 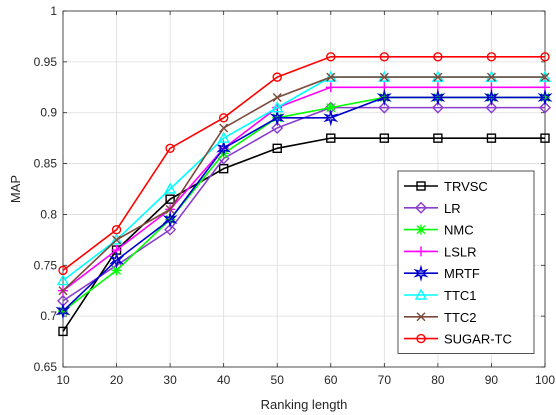 What do you see at coordinates (46, 62) in the screenshot?
I see `y-tick-label: 0.95` at bounding box center [46, 62].